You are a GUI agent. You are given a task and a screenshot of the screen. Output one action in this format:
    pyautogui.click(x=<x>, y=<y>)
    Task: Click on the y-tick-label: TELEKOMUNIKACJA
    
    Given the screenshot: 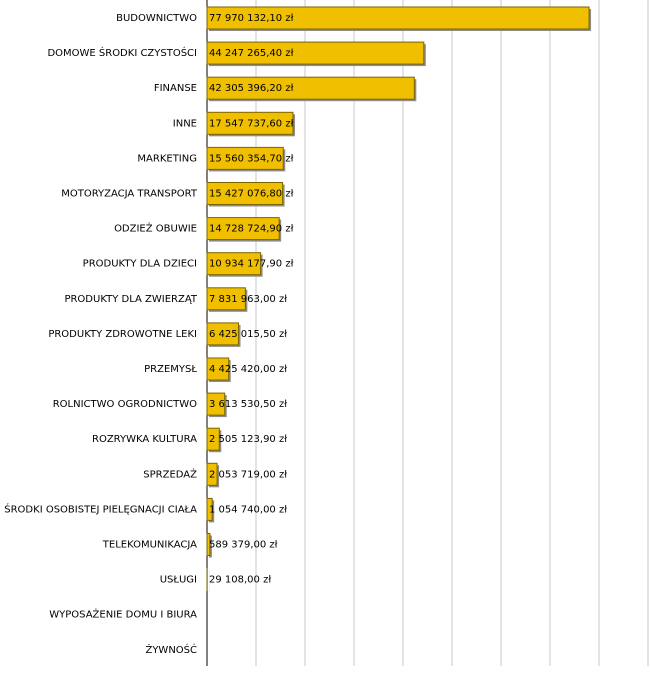 What is the action you would take?
    pyautogui.click(x=149, y=545)
    